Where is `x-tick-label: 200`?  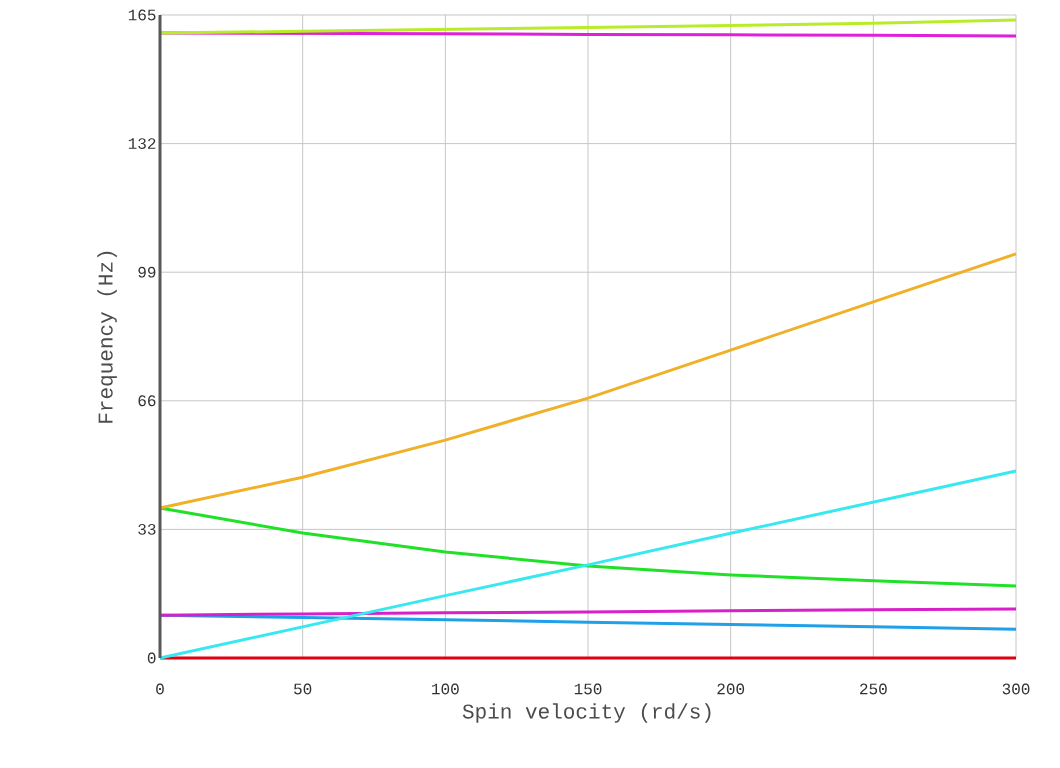
x-tick-label: 200 is located at coordinates (731, 689).